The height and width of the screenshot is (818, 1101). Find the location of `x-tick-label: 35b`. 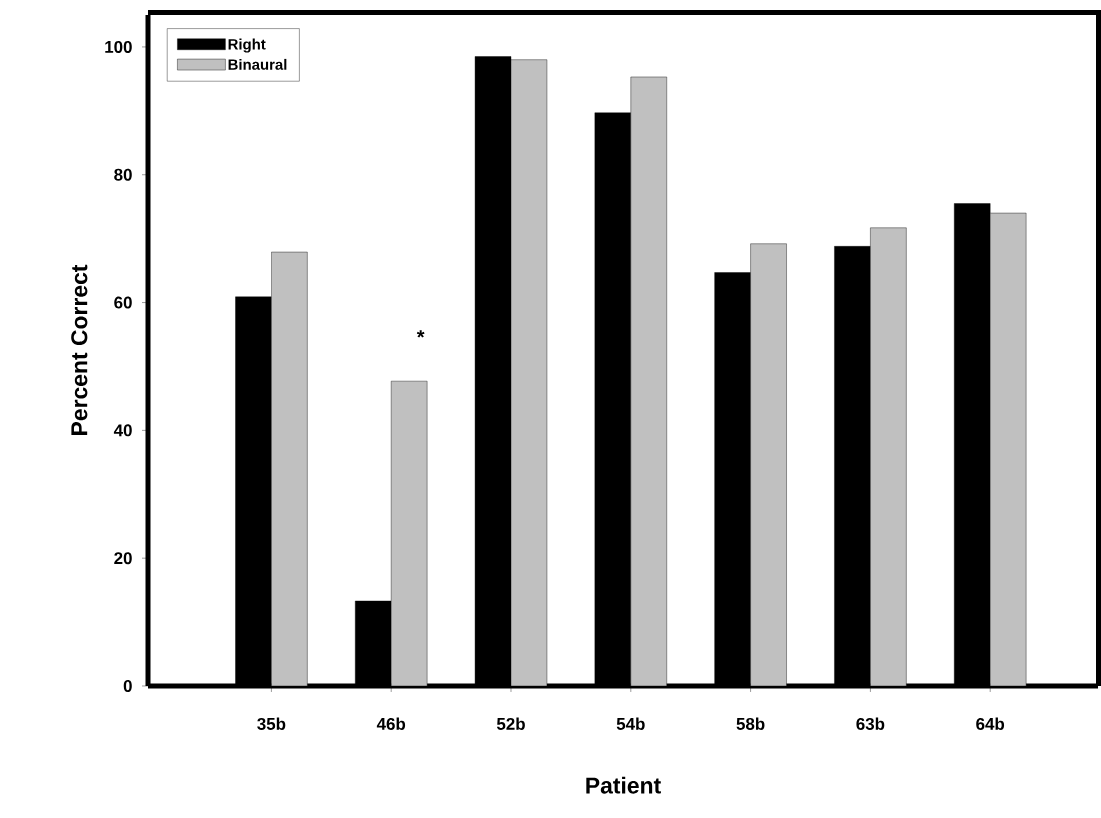

x-tick-label: 35b is located at coordinates (271, 723).